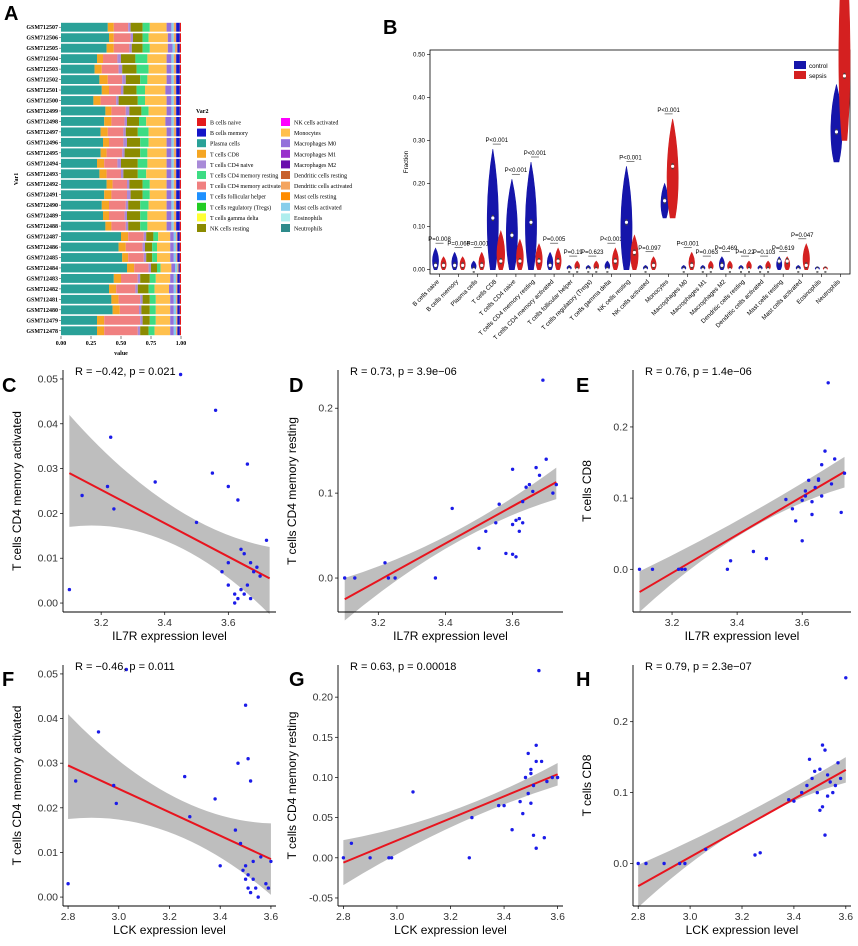 The height and width of the screenshot is (946, 858). What do you see at coordinates (48, 898) in the screenshot?
I see `tick-label-y: 0.00` at bounding box center [48, 898].